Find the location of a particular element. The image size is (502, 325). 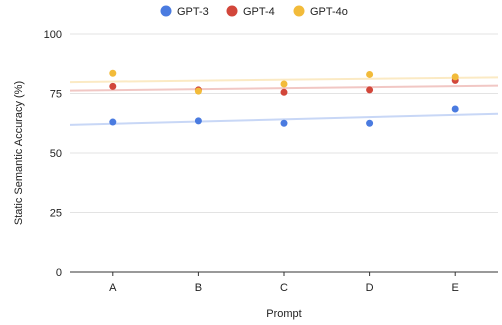

y-axis-title: Static Semantic Accuracy (%) is located at coordinates (19, 153).